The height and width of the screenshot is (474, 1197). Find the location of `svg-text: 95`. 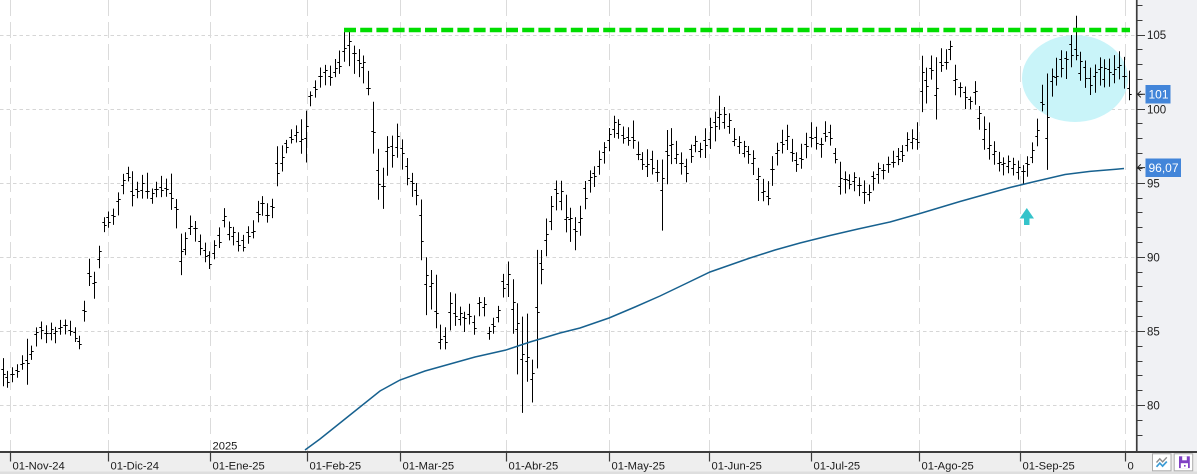

svg-text: 95 is located at coordinates (1153, 184).